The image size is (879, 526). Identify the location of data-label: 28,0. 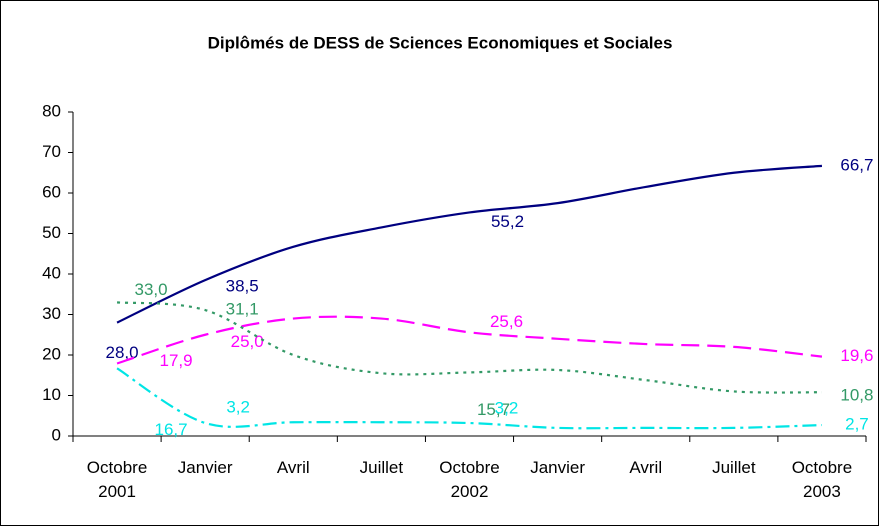
(122, 352).